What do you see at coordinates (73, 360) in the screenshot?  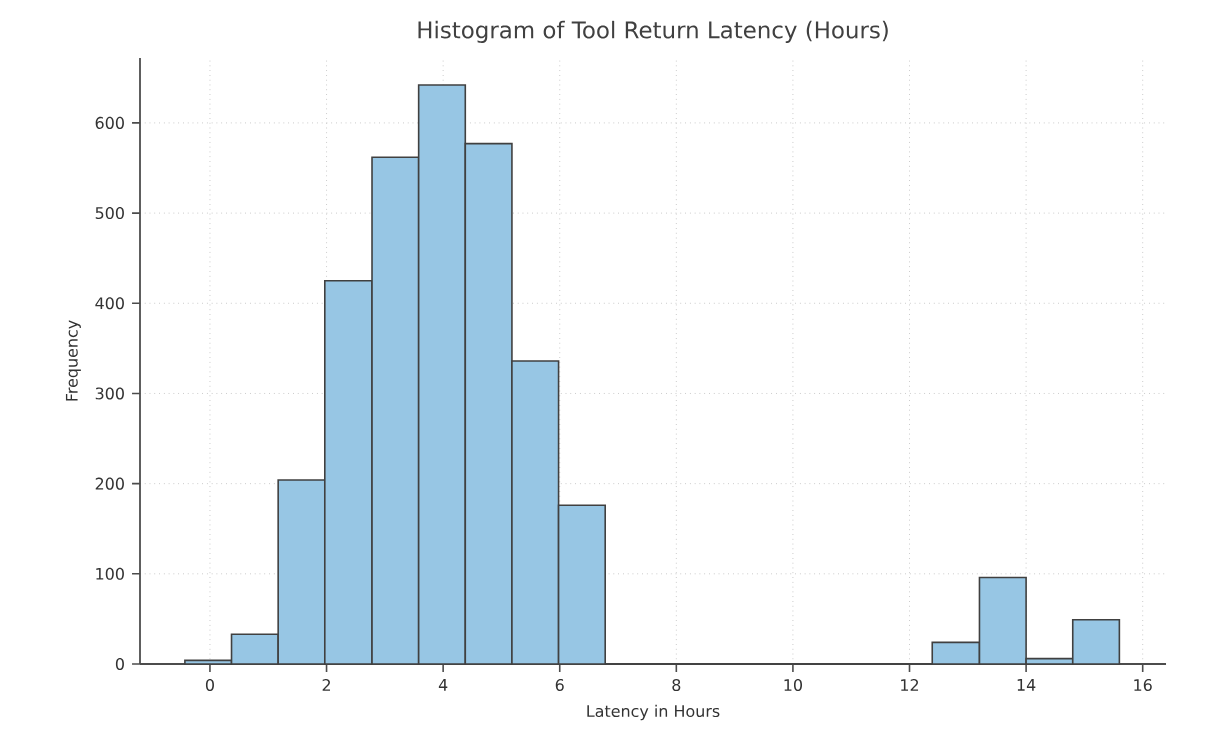 I see `y-axis-title: Frequency` at bounding box center [73, 360].